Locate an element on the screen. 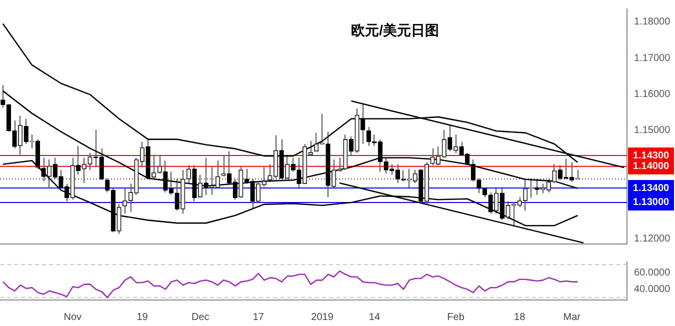  x-tick-label: Mar is located at coordinates (572, 317).